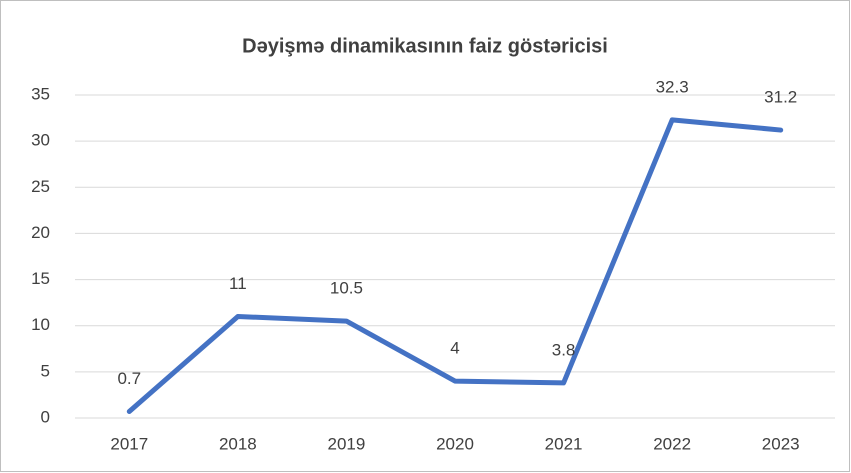  Describe the element at coordinates (347, 443) in the screenshot. I see `x-tick-label: 2019` at that location.